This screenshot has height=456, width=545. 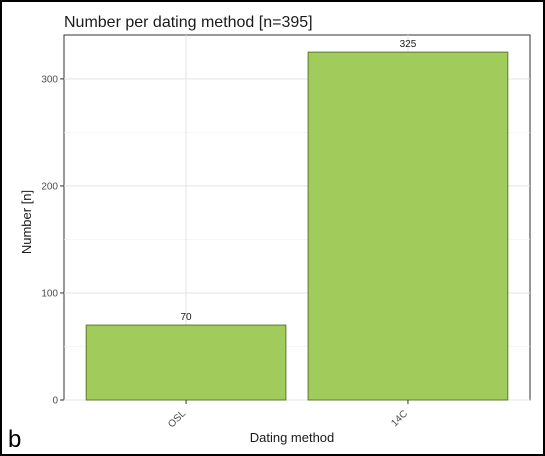 What do you see at coordinates (49, 186) in the screenshot?
I see `y-tick-label: 200` at bounding box center [49, 186].